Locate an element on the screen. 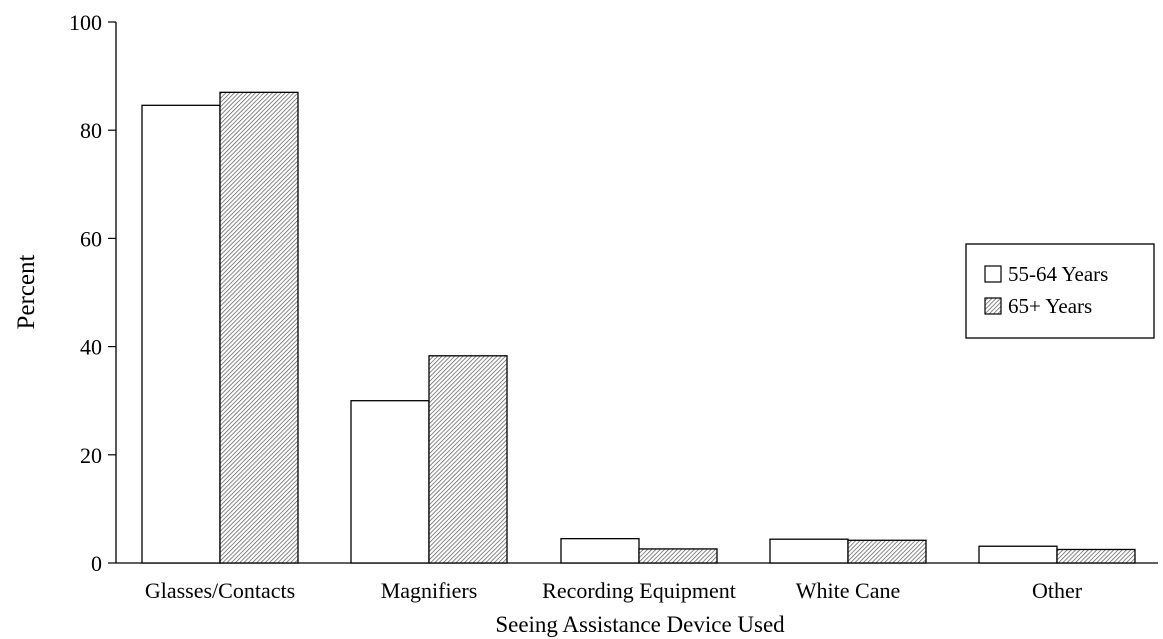 The height and width of the screenshot is (639, 1163). bar-65plus-other is located at coordinates (1096, 556).